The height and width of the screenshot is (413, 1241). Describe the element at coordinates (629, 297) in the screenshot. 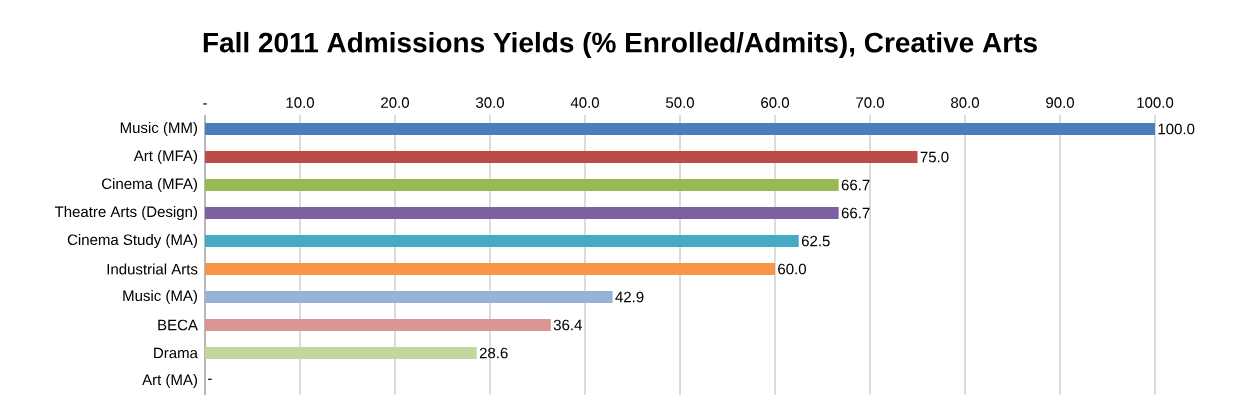

I see `data-label: 42.9` at that location.